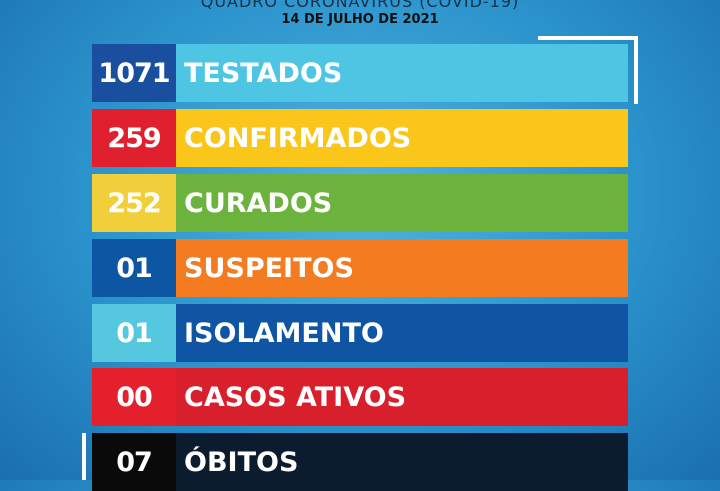  I want to click on stat-value: 252, so click(134, 203).